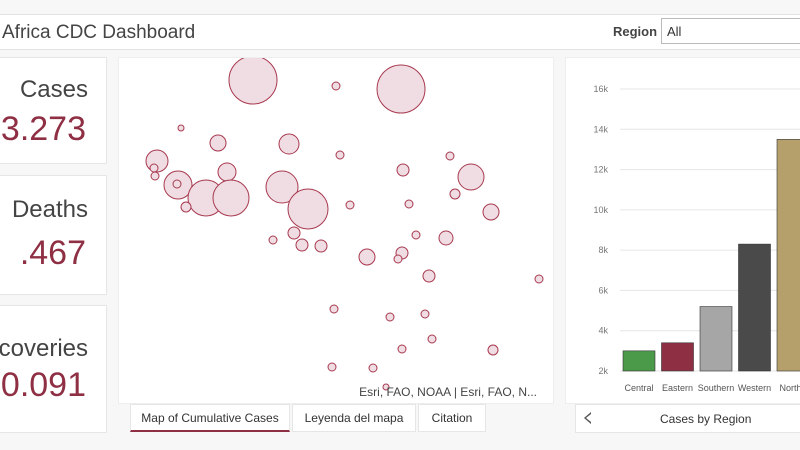 Image resolution: width=800 pixels, height=450 pixels. Describe the element at coordinates (354, 418) in the screenshot. I see `tab-leyenda-del-mapa: Leyenda del mapa` at that location.